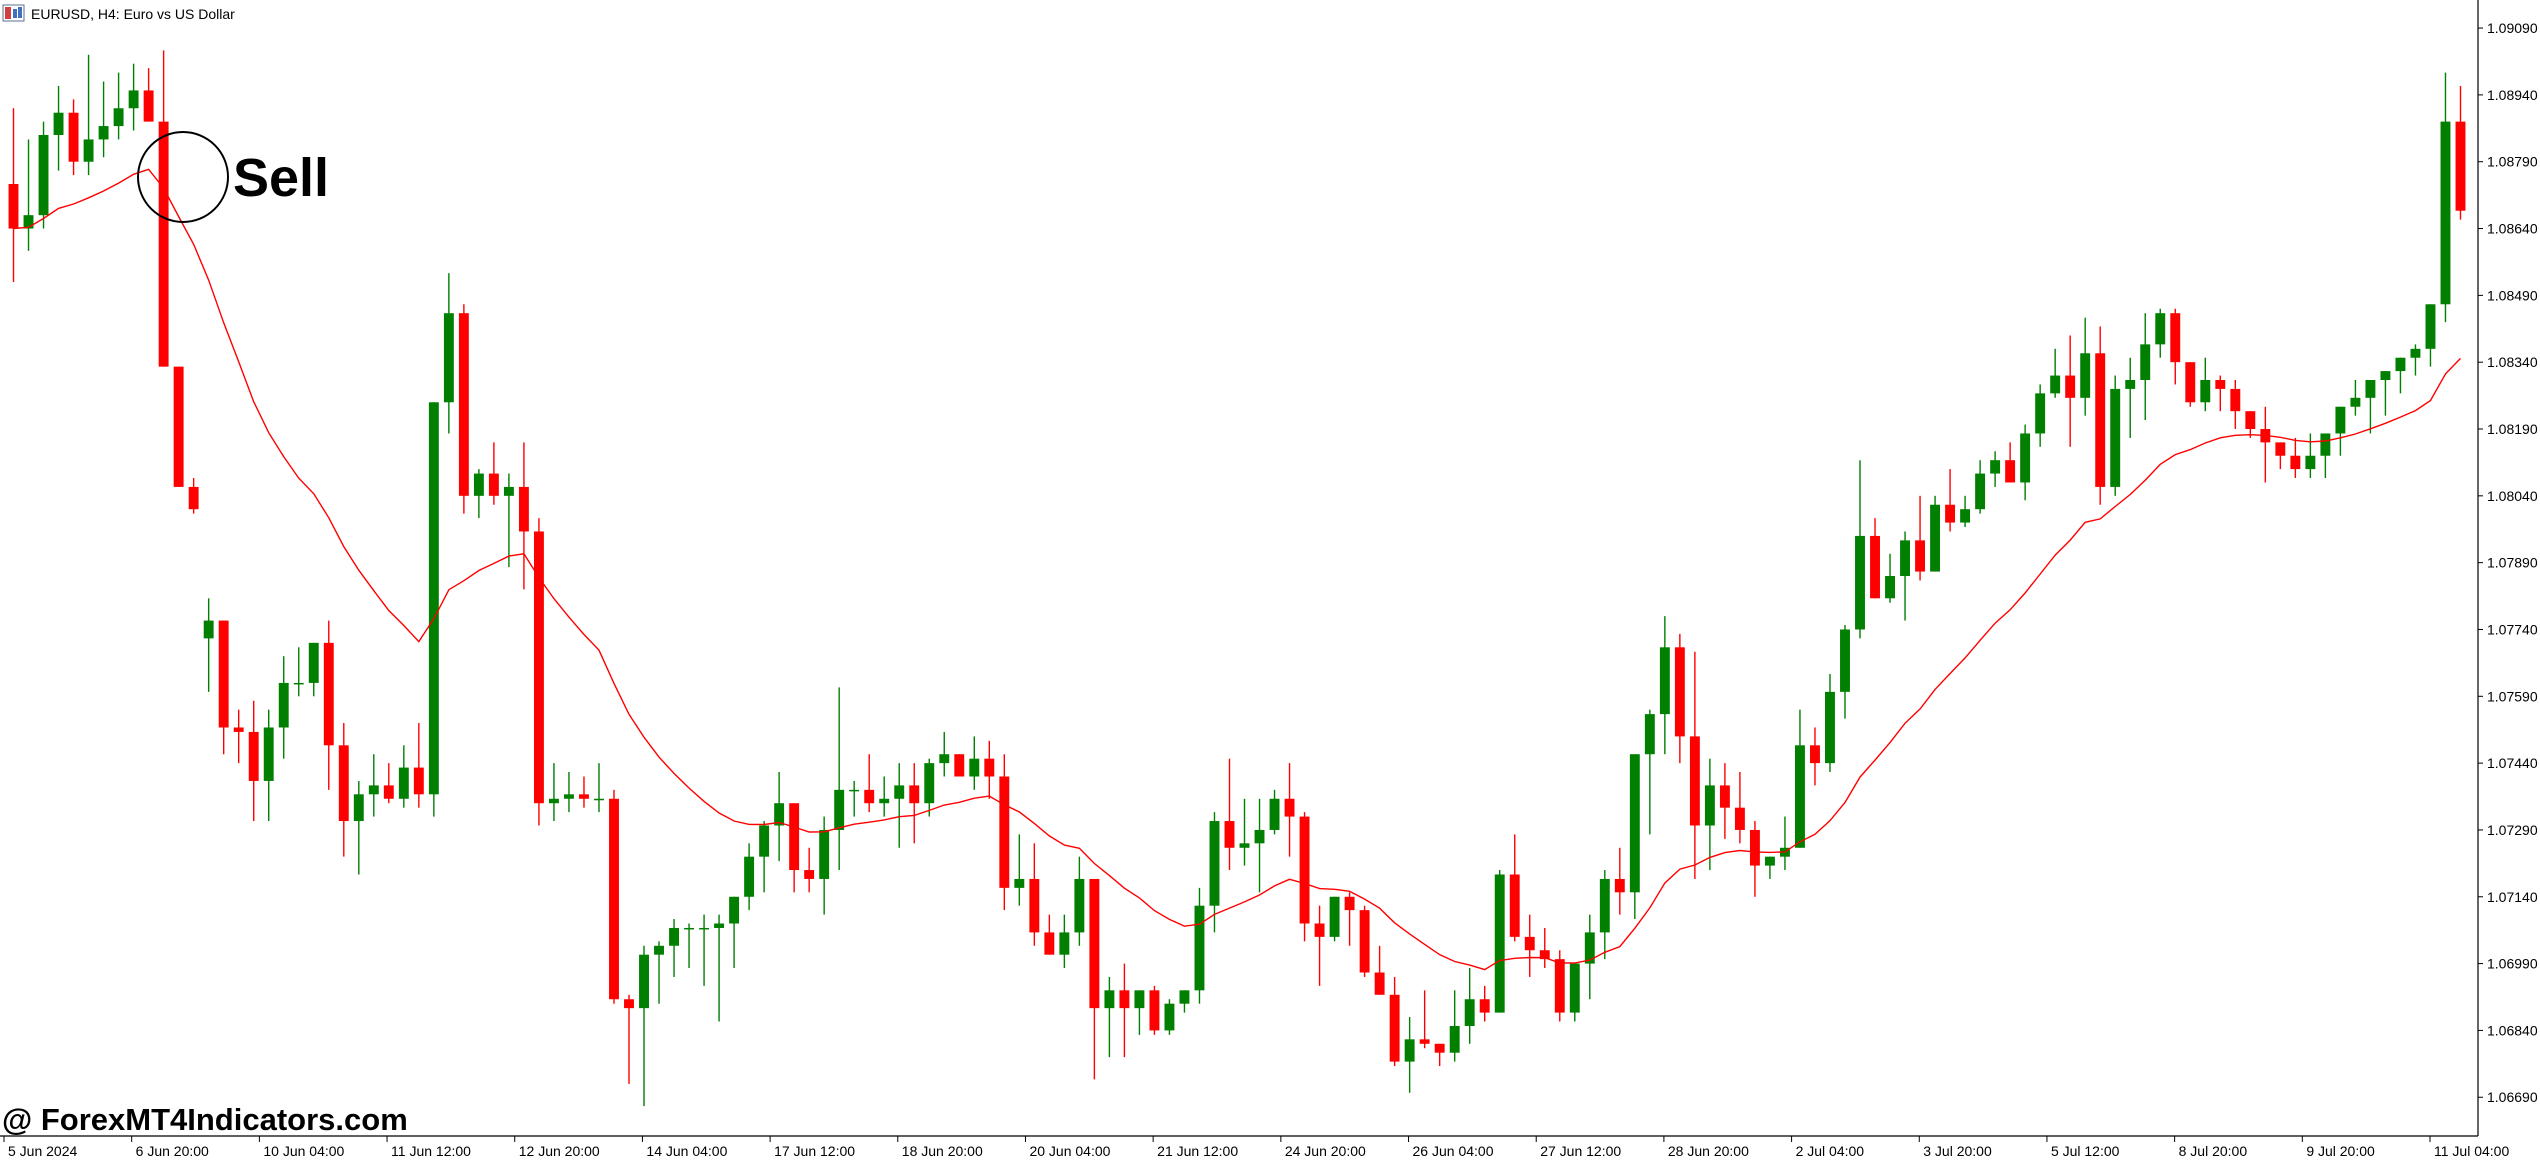  Describe the element at coordinates (133, 14) in the screenshot. I see `symbol-header: EURUSD, H4: Euro vs US Dollar` at that location.